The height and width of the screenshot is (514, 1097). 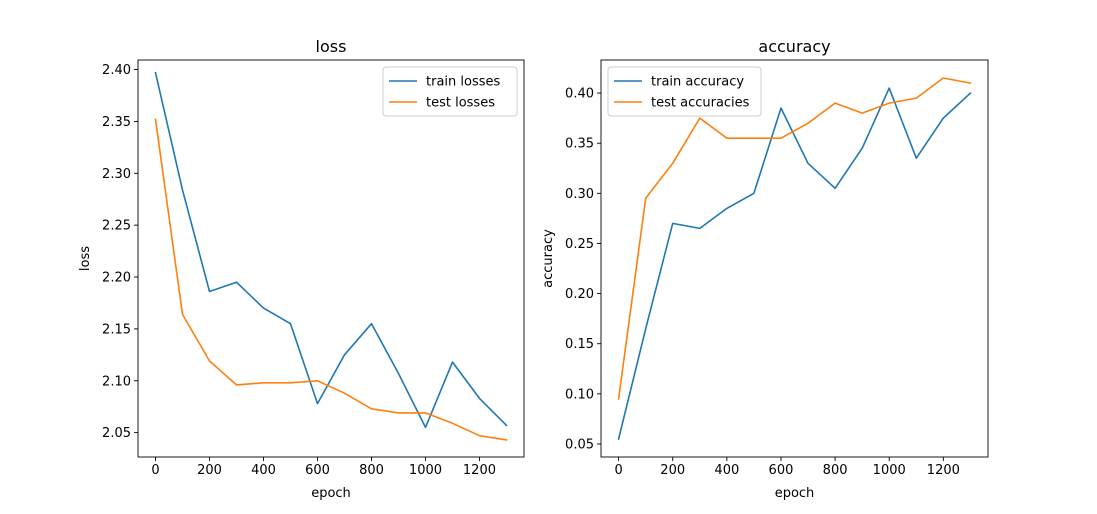 What do you see at coordinates (85, 258) in the screenshot?
I see `loss-y-axis-label: loss` at bounding box center [85, 258].